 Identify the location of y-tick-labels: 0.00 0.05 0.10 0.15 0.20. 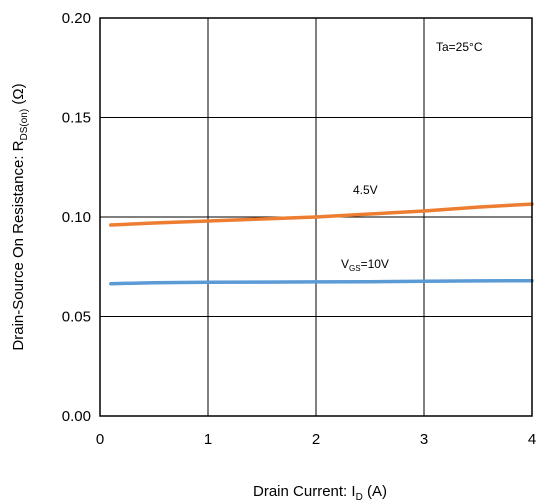
(76, 217).